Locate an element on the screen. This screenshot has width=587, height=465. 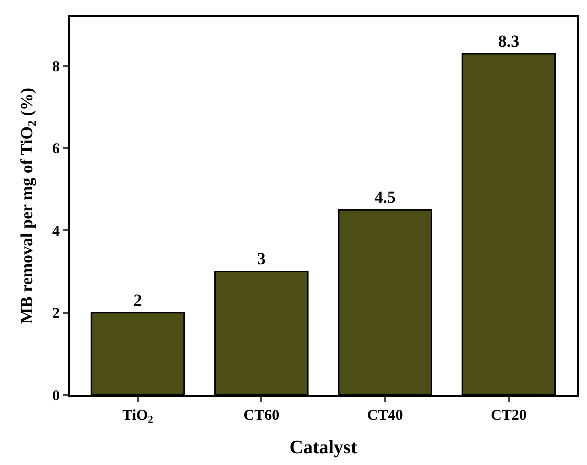
x-tick-label: CT20 is located at coordinates (509, 416).